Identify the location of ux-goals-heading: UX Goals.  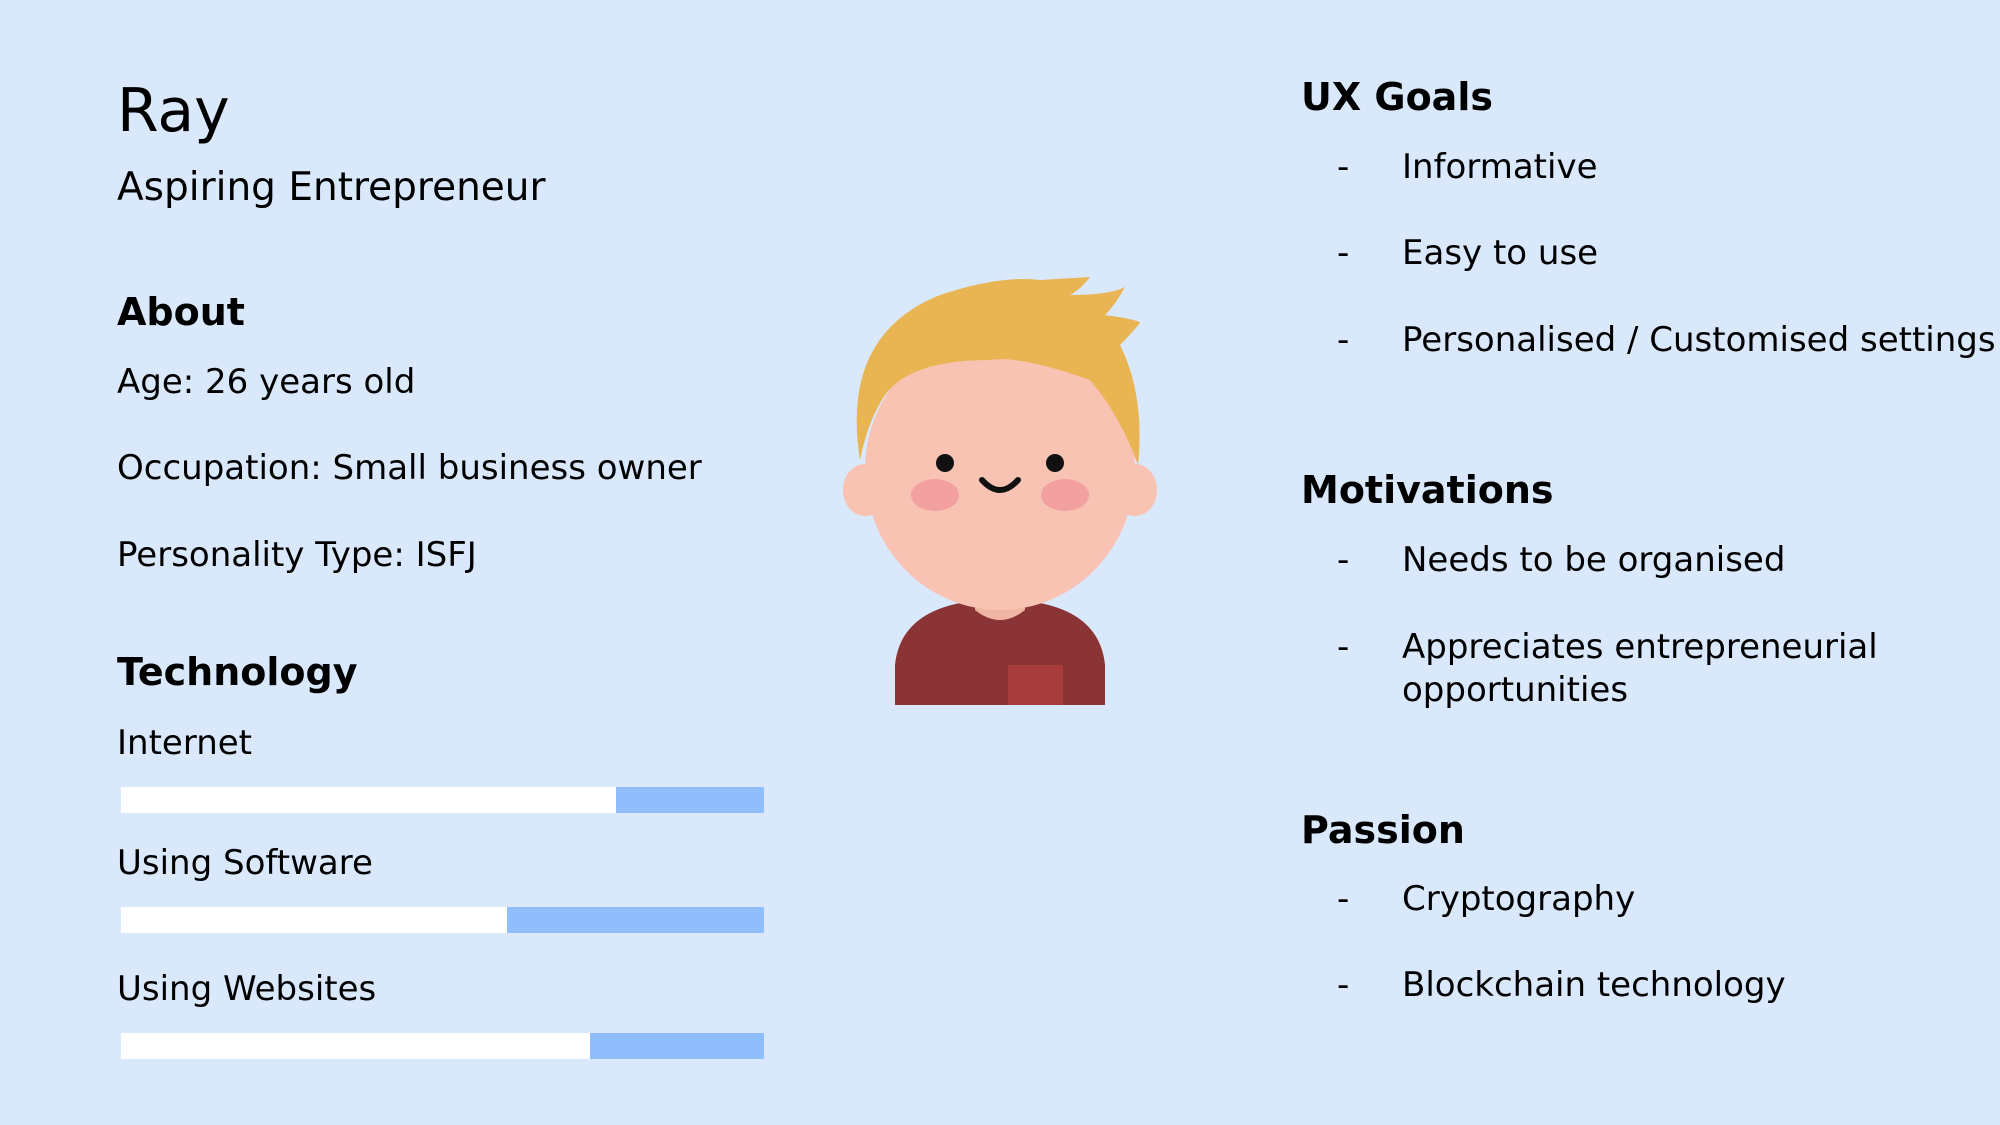
(1397, 97).